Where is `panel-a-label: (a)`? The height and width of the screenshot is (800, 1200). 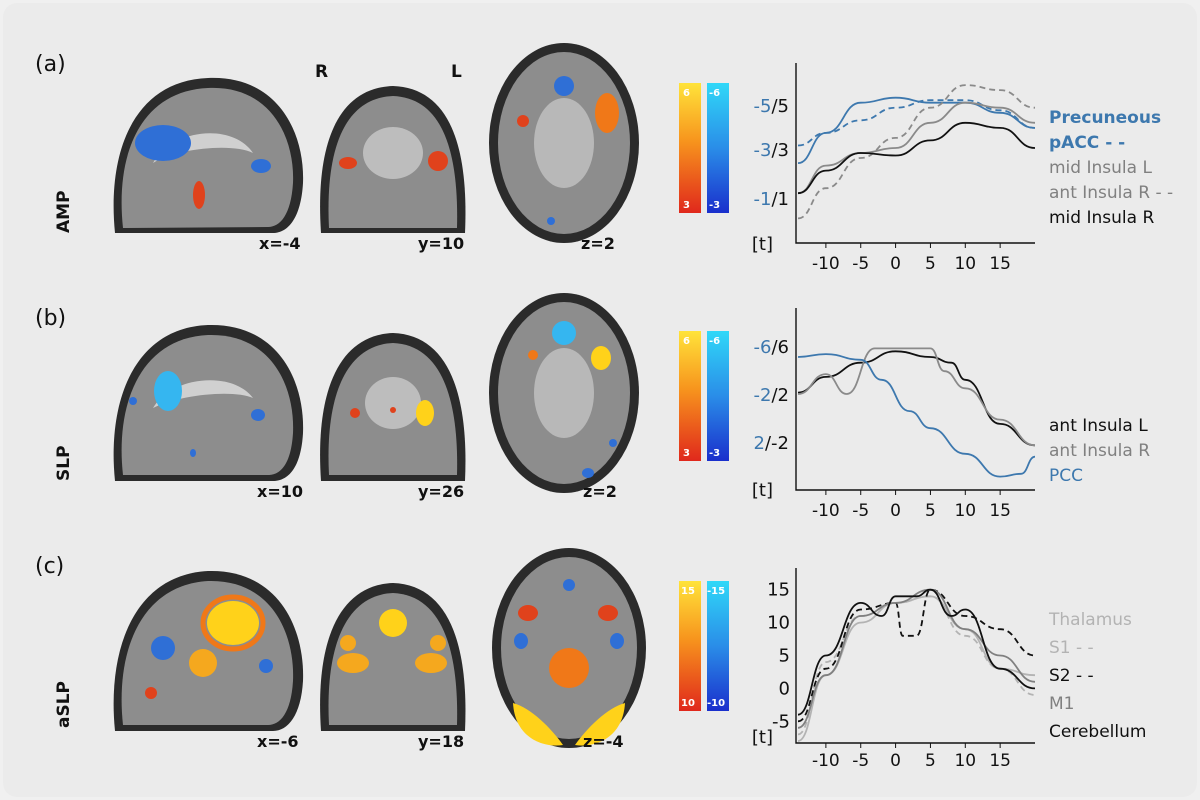
panel-a-label: (a) is located at coordinates (50, 64).